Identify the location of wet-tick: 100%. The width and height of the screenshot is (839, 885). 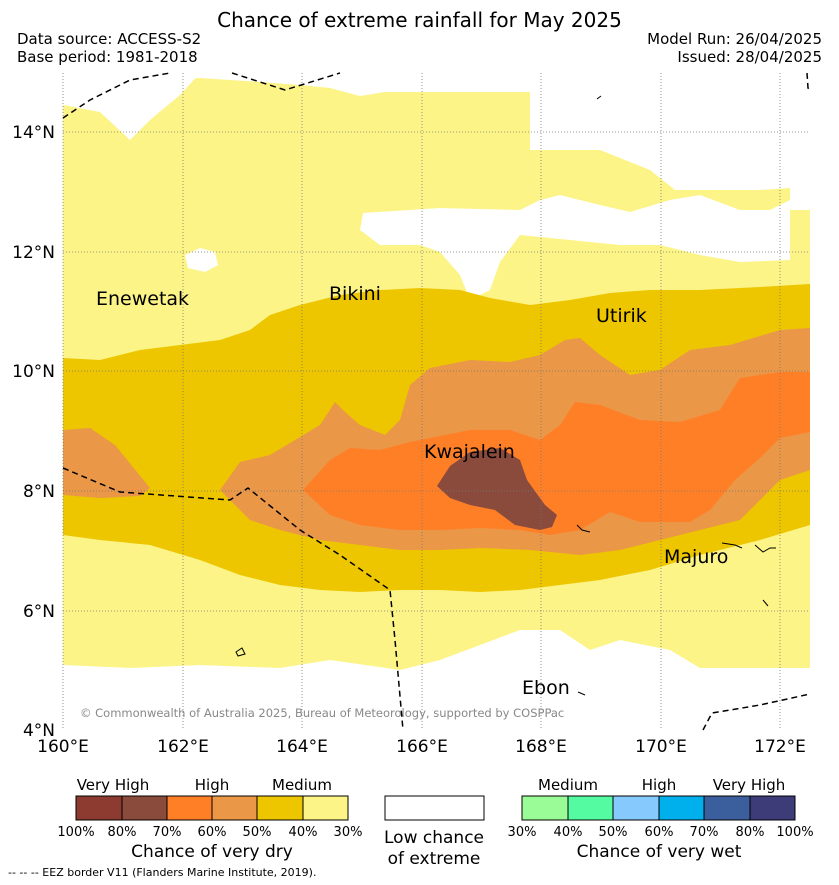
(794, 832).